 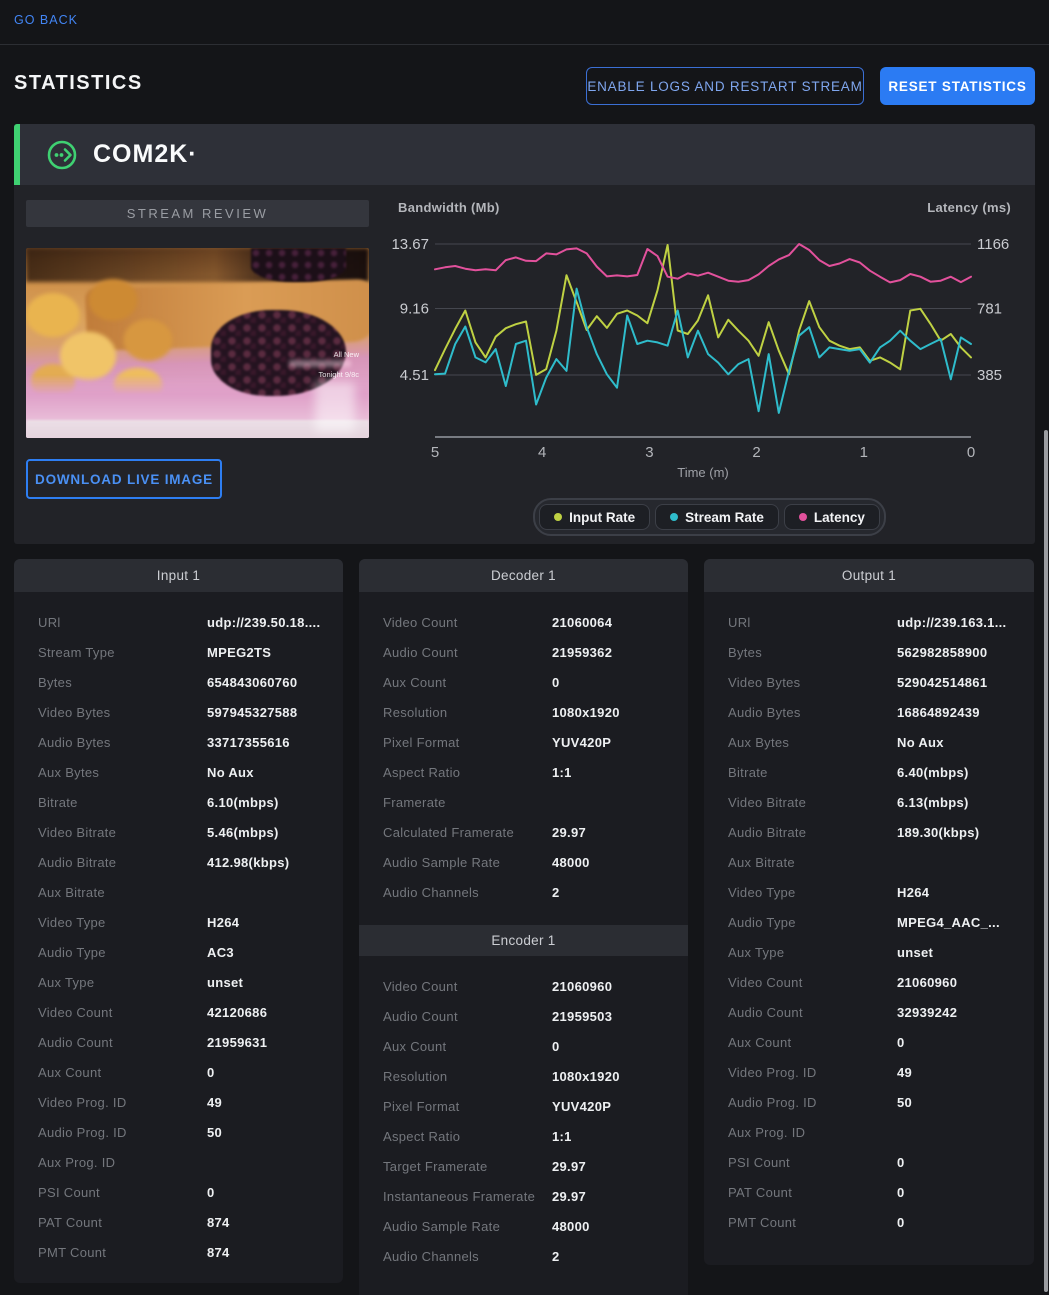 I want to click on stat-value: 597945327588, so click(x=252, y=712).